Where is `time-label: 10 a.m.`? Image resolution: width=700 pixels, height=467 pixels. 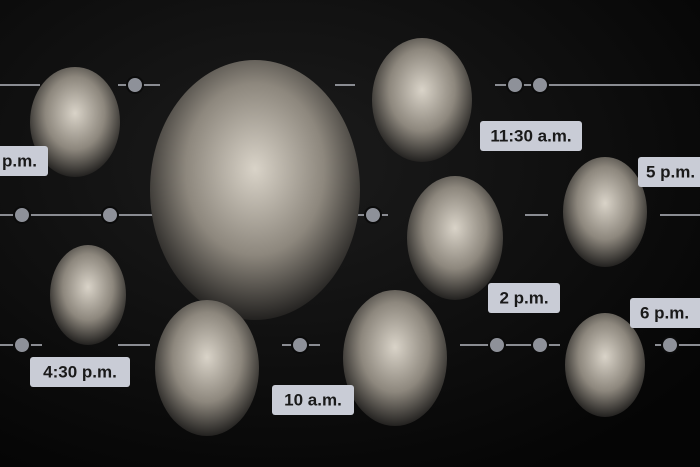
time-label: 10 a.m. is located at coordinates (313, 399).